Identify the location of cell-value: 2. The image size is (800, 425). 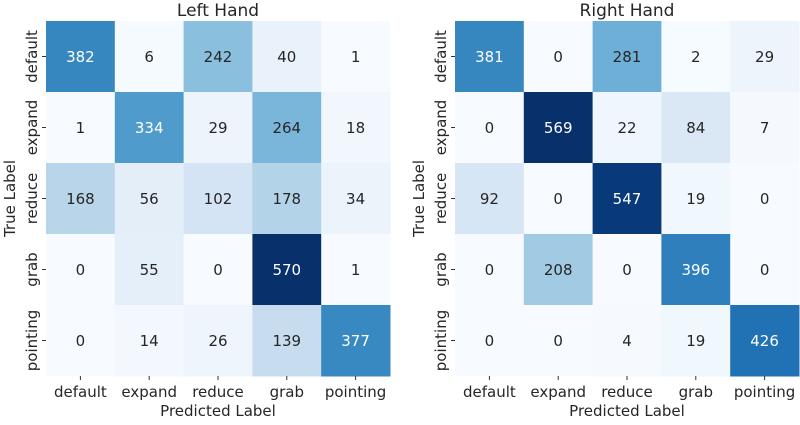
(696, 57).